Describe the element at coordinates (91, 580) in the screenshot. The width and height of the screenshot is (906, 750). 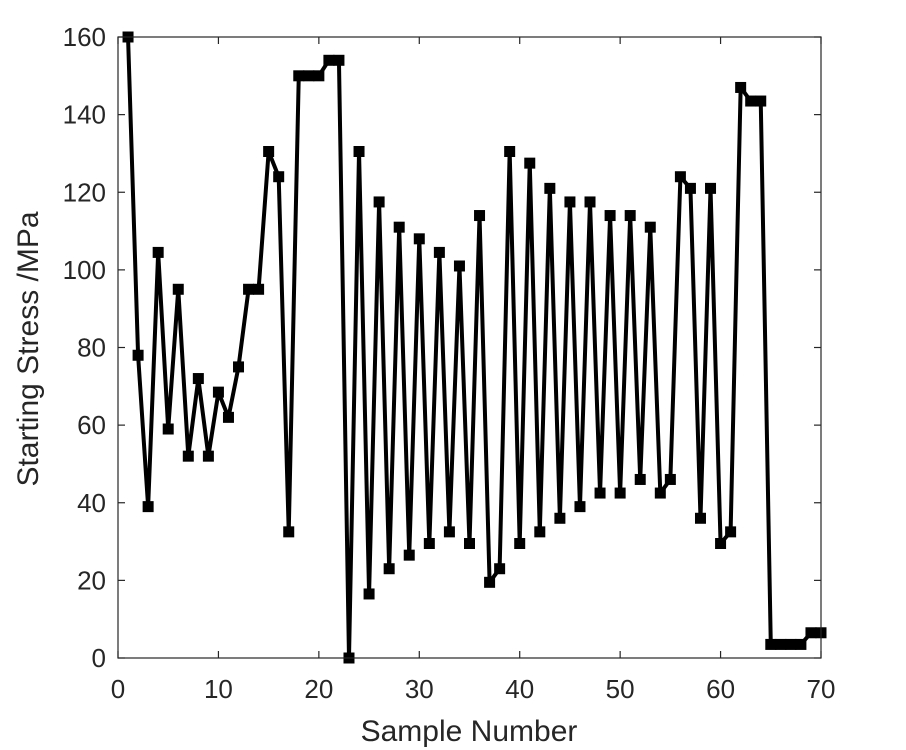
I see `y-tick-label: 20` at that location.